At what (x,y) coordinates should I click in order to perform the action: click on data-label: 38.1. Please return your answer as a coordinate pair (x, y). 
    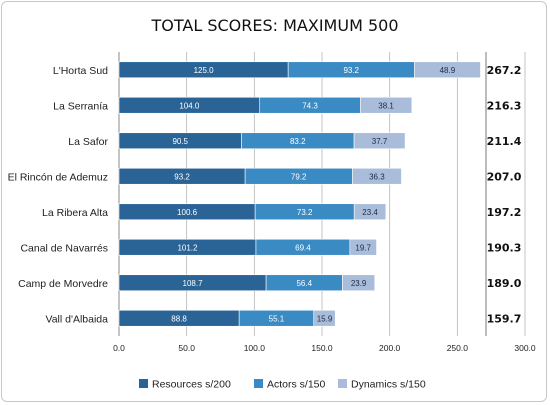
    Looking at the image, I should click on (386, 105).